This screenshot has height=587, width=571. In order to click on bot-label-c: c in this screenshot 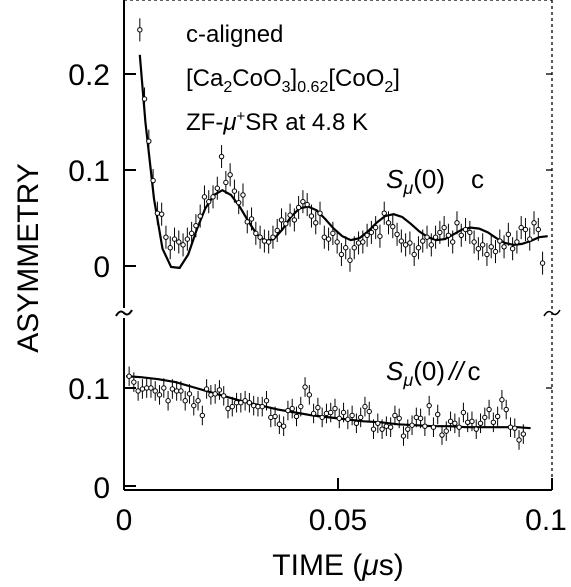, I will do `click(473, 371)`.